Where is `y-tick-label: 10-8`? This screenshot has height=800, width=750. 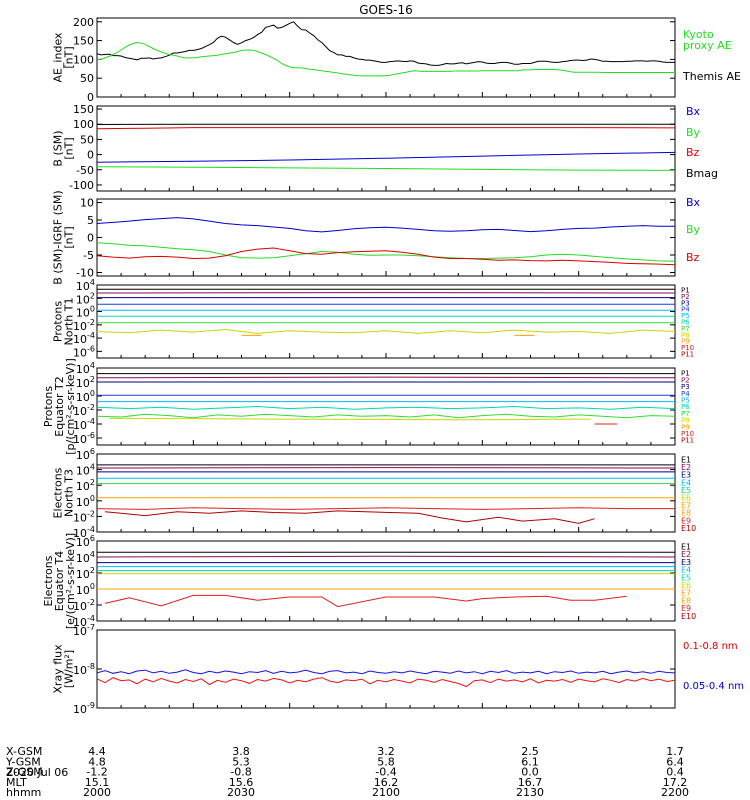 y-tick-label: 10-8 is located at coordinates (84, 669).